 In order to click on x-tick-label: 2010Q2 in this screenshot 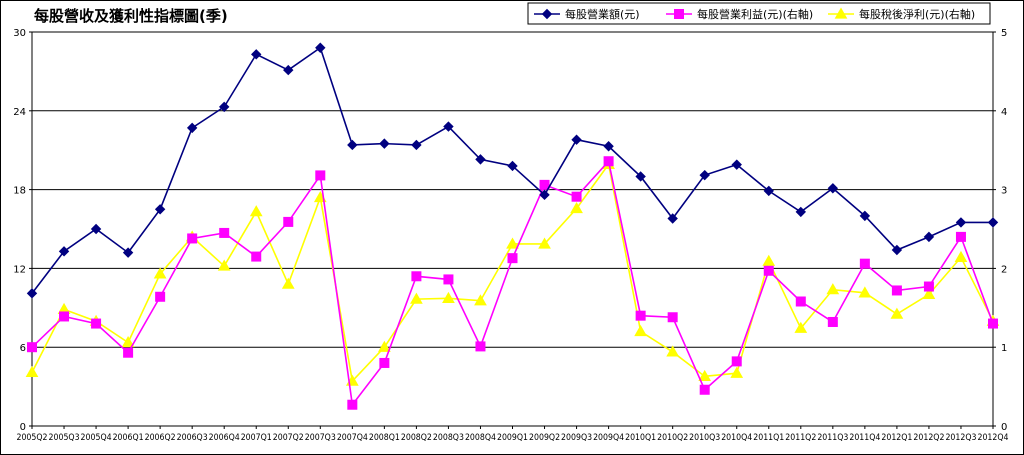, I will do `click(672, 438)`.